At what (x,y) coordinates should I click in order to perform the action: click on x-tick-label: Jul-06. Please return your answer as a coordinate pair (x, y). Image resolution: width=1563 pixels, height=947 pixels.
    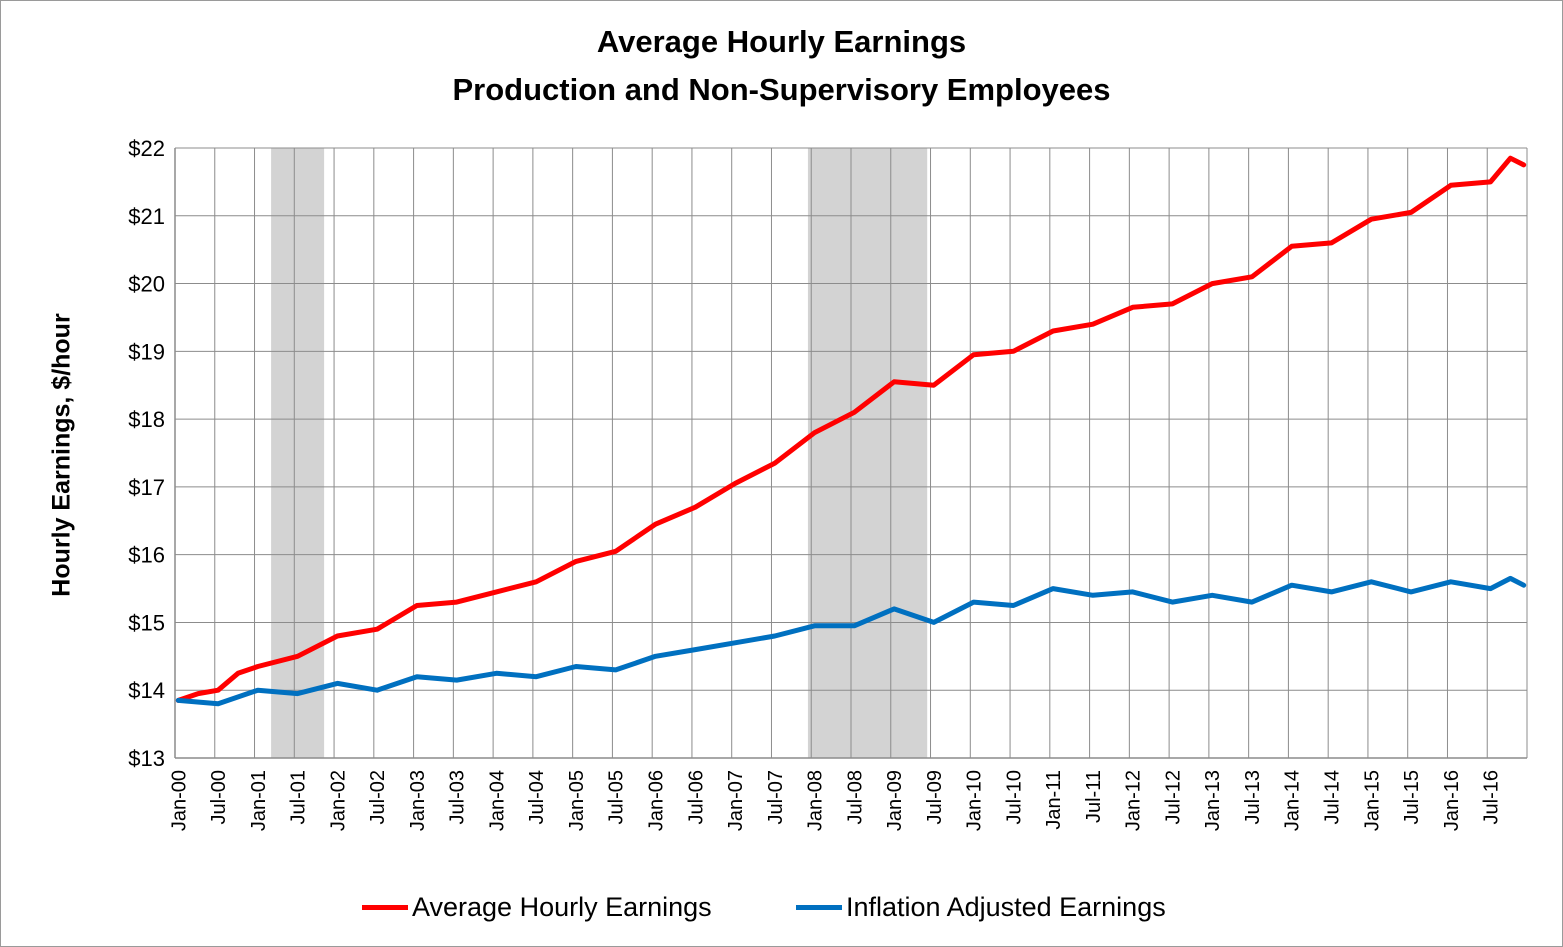
    Looking at the image, I should click on (696, 797).